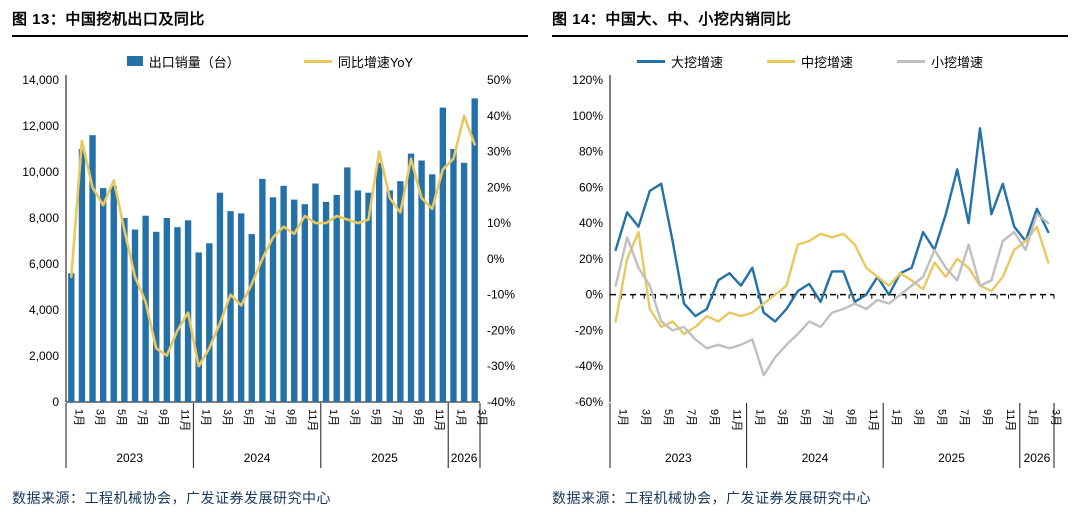  Describe the element at coordinates (501, 295) in the screenshot. I see `svg-text: -10%` at that location.